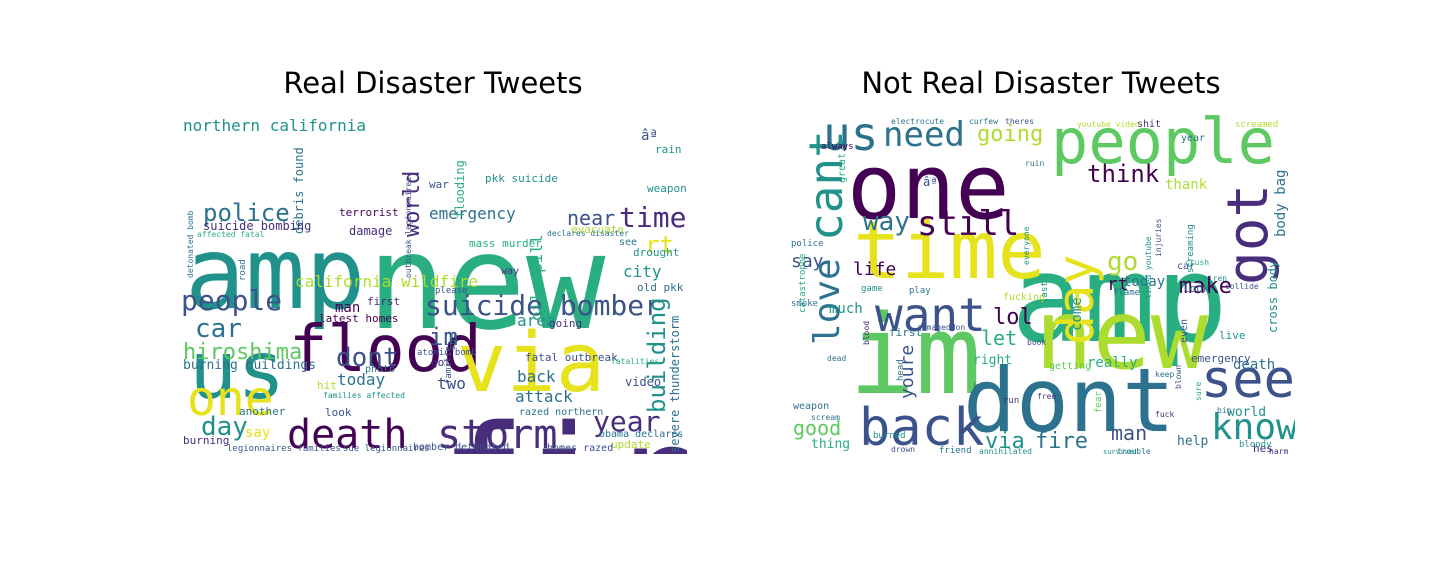 The height and width of the screenshot is (576, 1440). I want to click on word-california-wildfire: california wildfire, so click(386, 281).